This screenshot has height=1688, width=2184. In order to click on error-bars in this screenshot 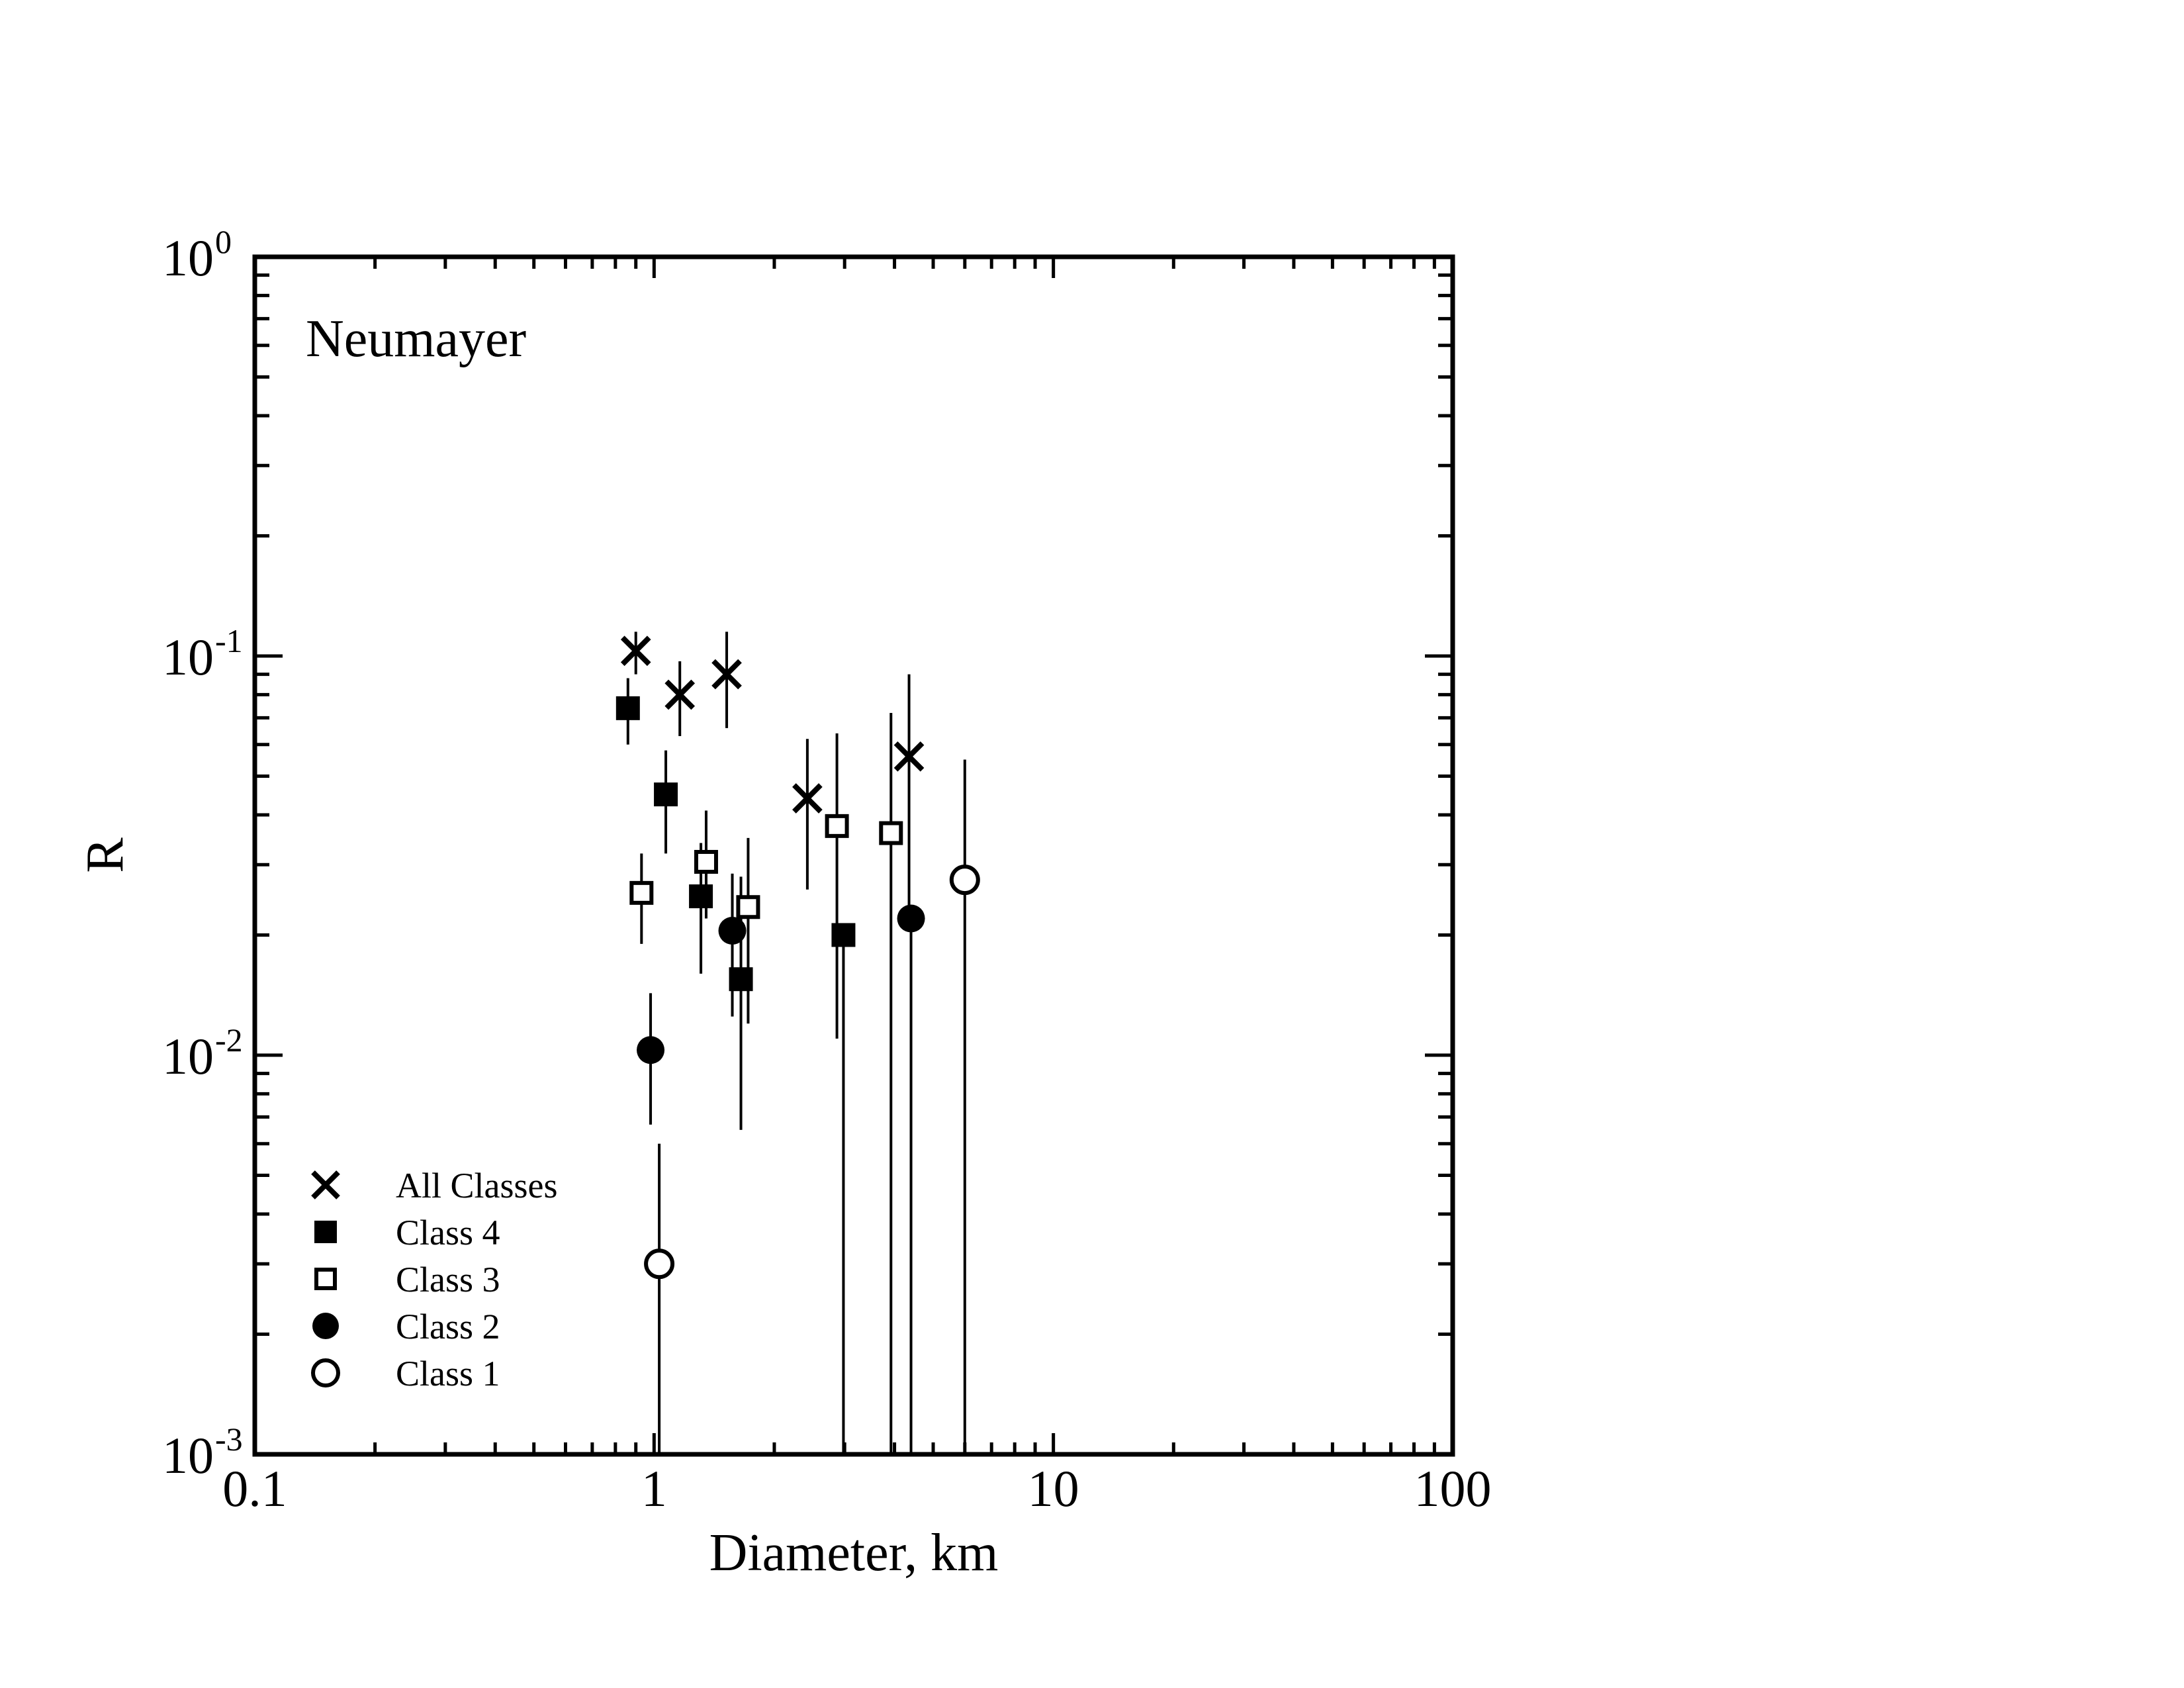, I will do `click(796, 1043)`.